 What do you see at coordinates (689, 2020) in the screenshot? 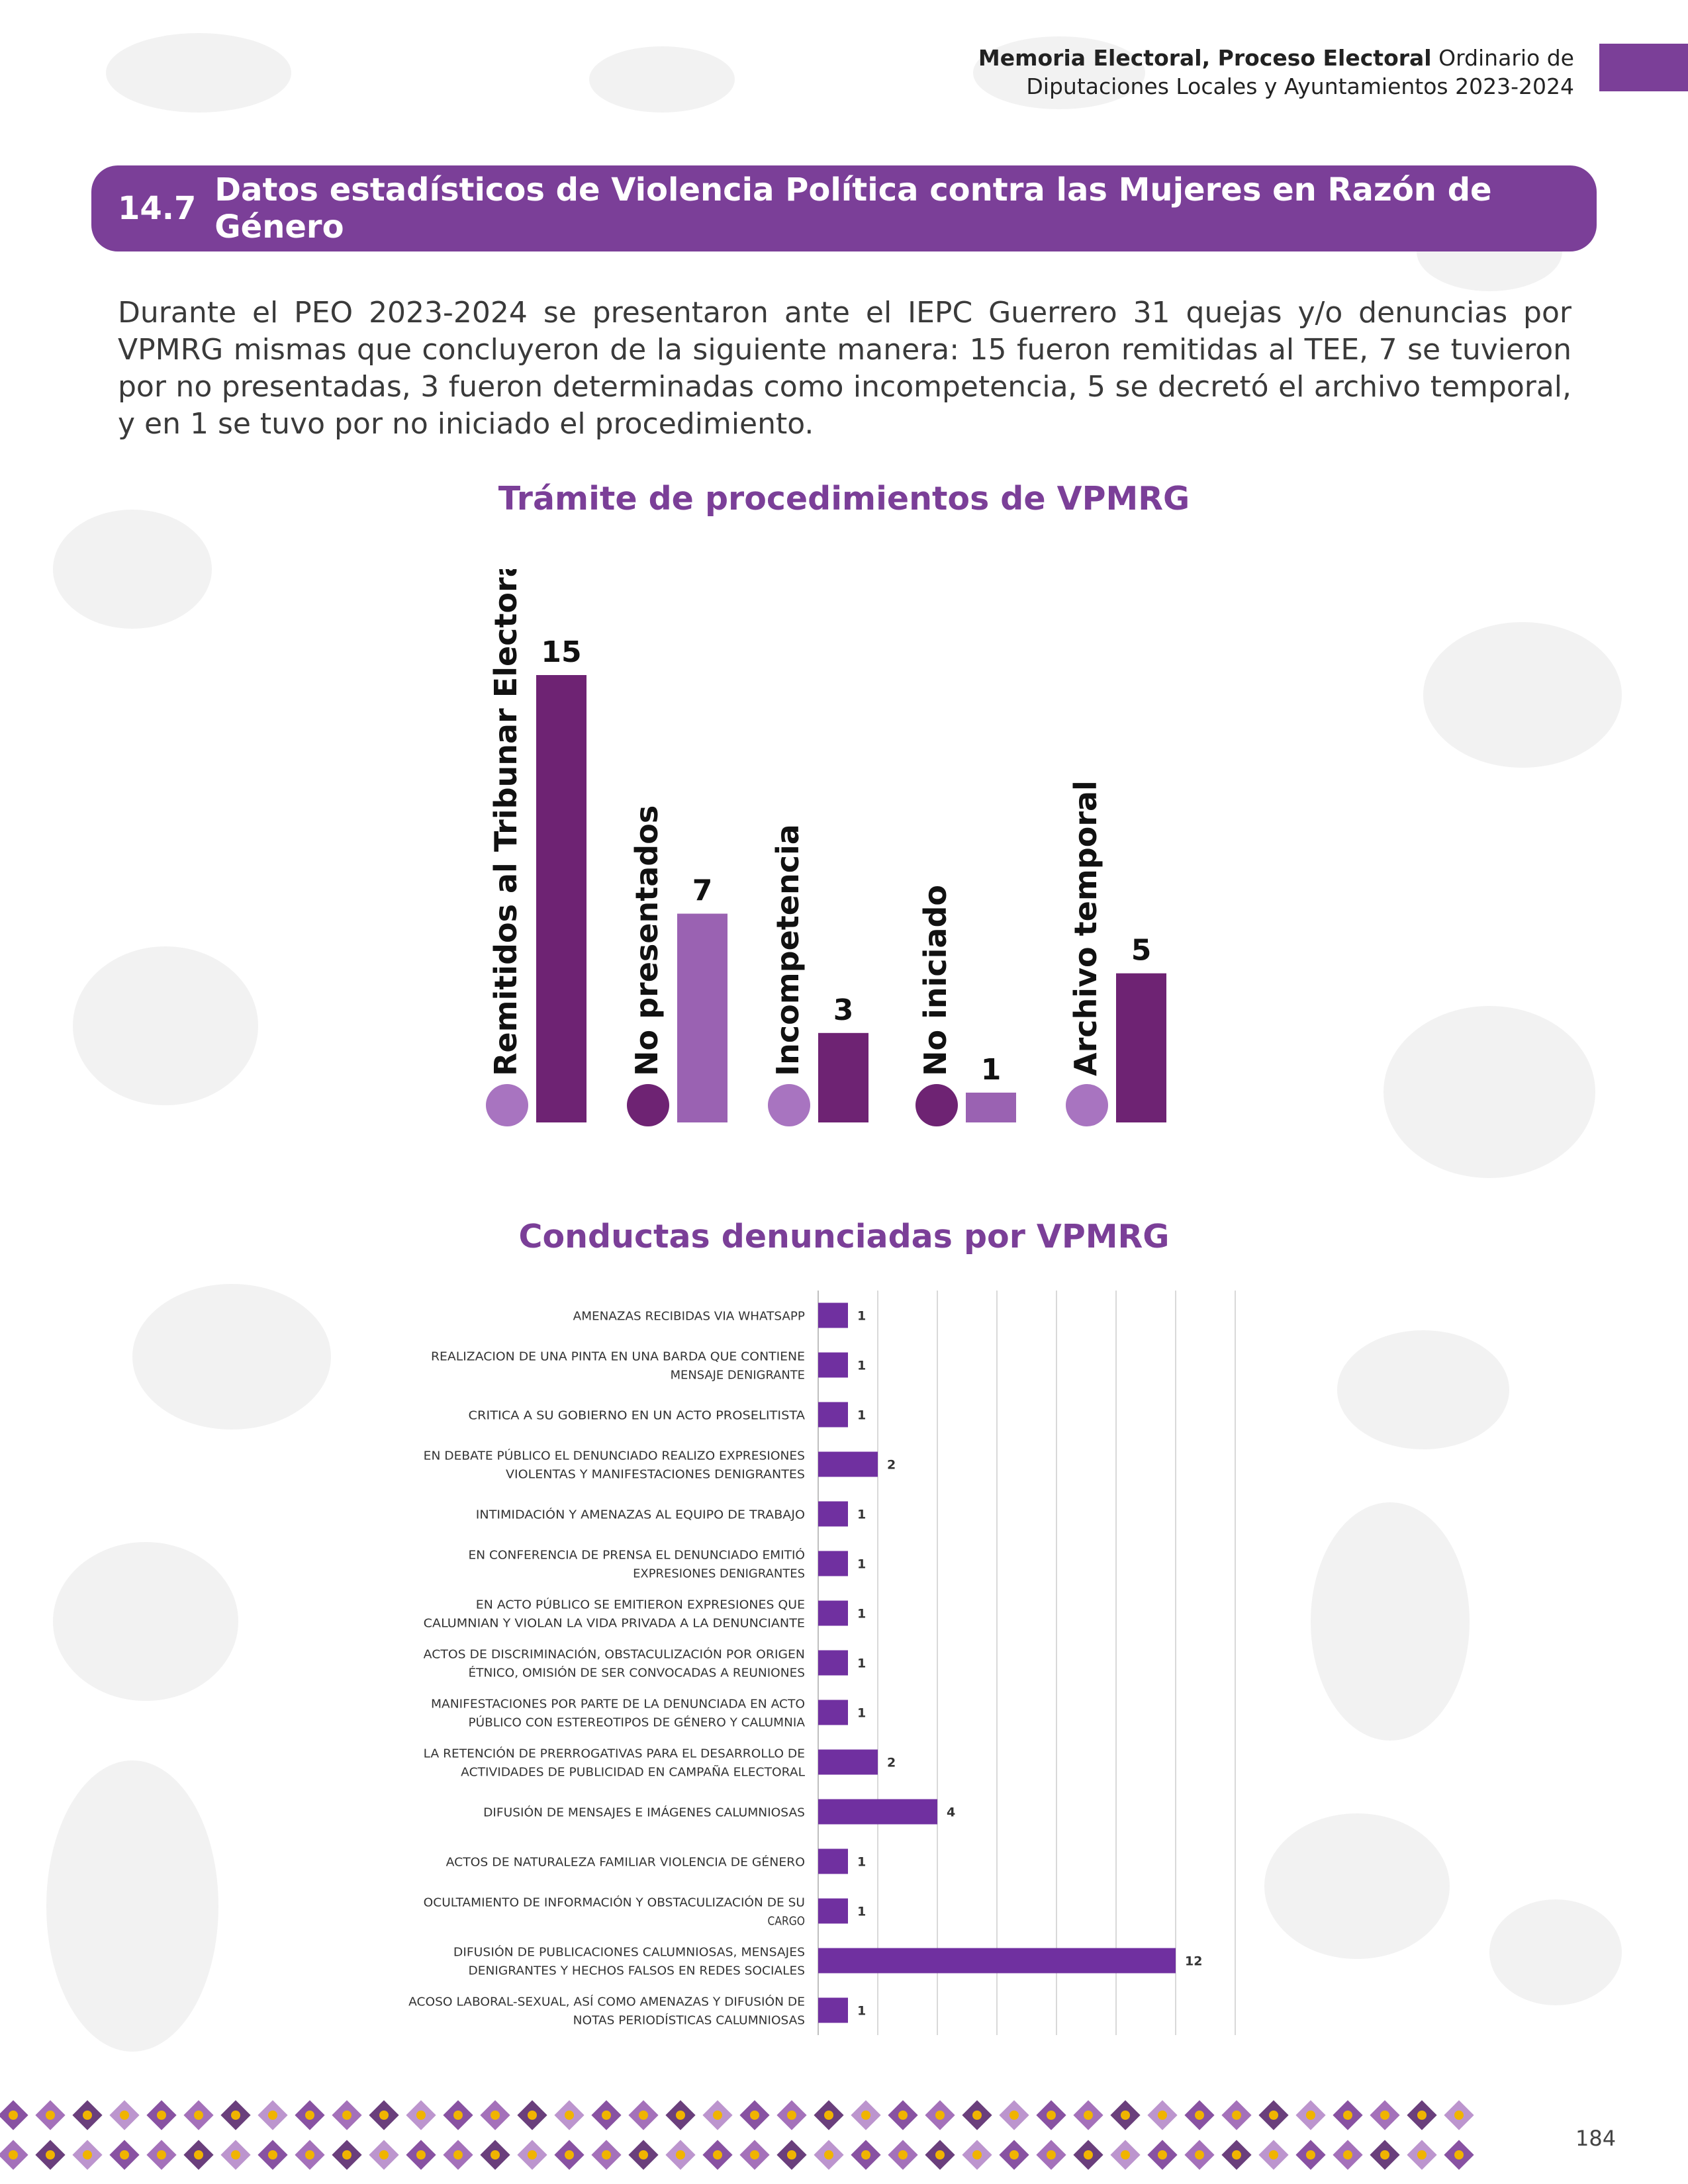
I see `chart2-category-label: NOTAS PERIODÍSTICAS CALUMNIOSAS` at bounding box center [689, 2020].